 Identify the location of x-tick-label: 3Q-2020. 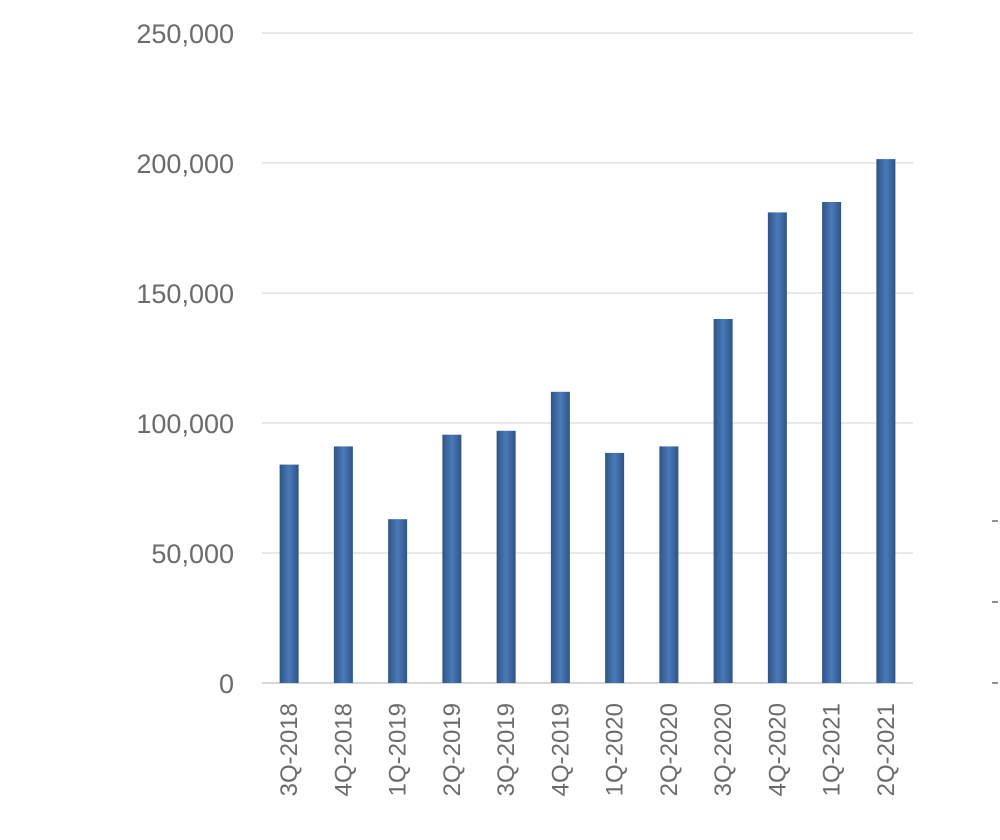
(723, 749).